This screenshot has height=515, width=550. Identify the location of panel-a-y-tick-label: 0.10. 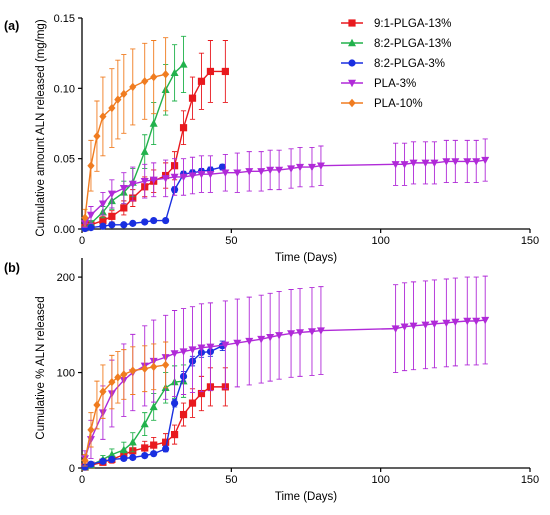
(64, 89).